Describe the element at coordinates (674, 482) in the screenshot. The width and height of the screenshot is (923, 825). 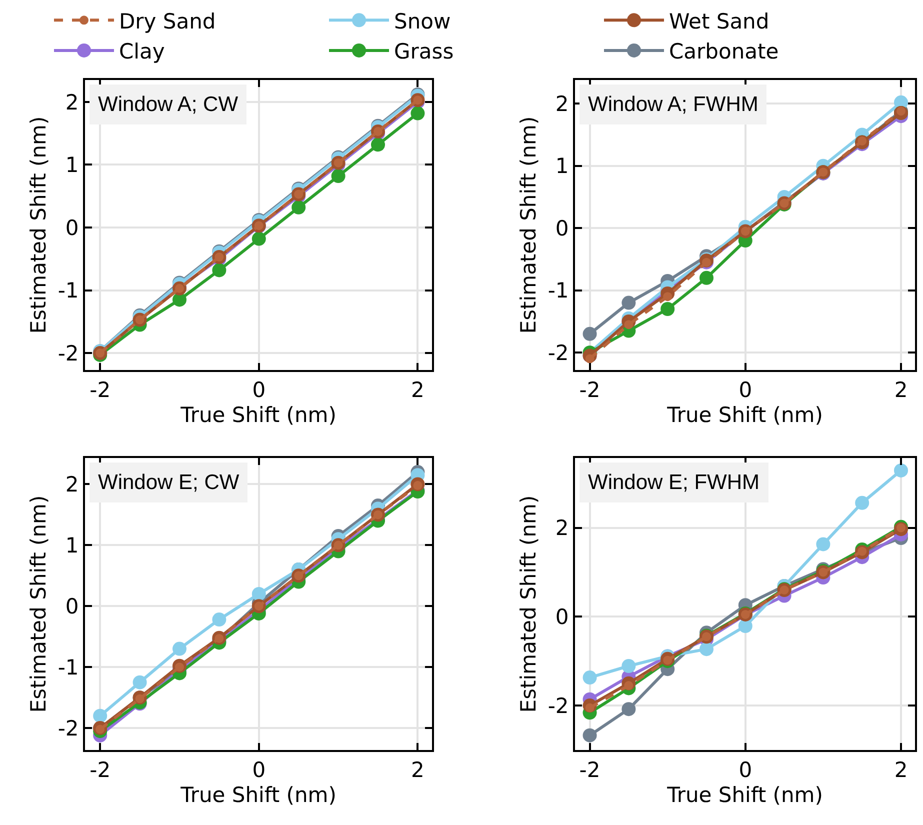
I see `text: Window E; FWHM` at that location.